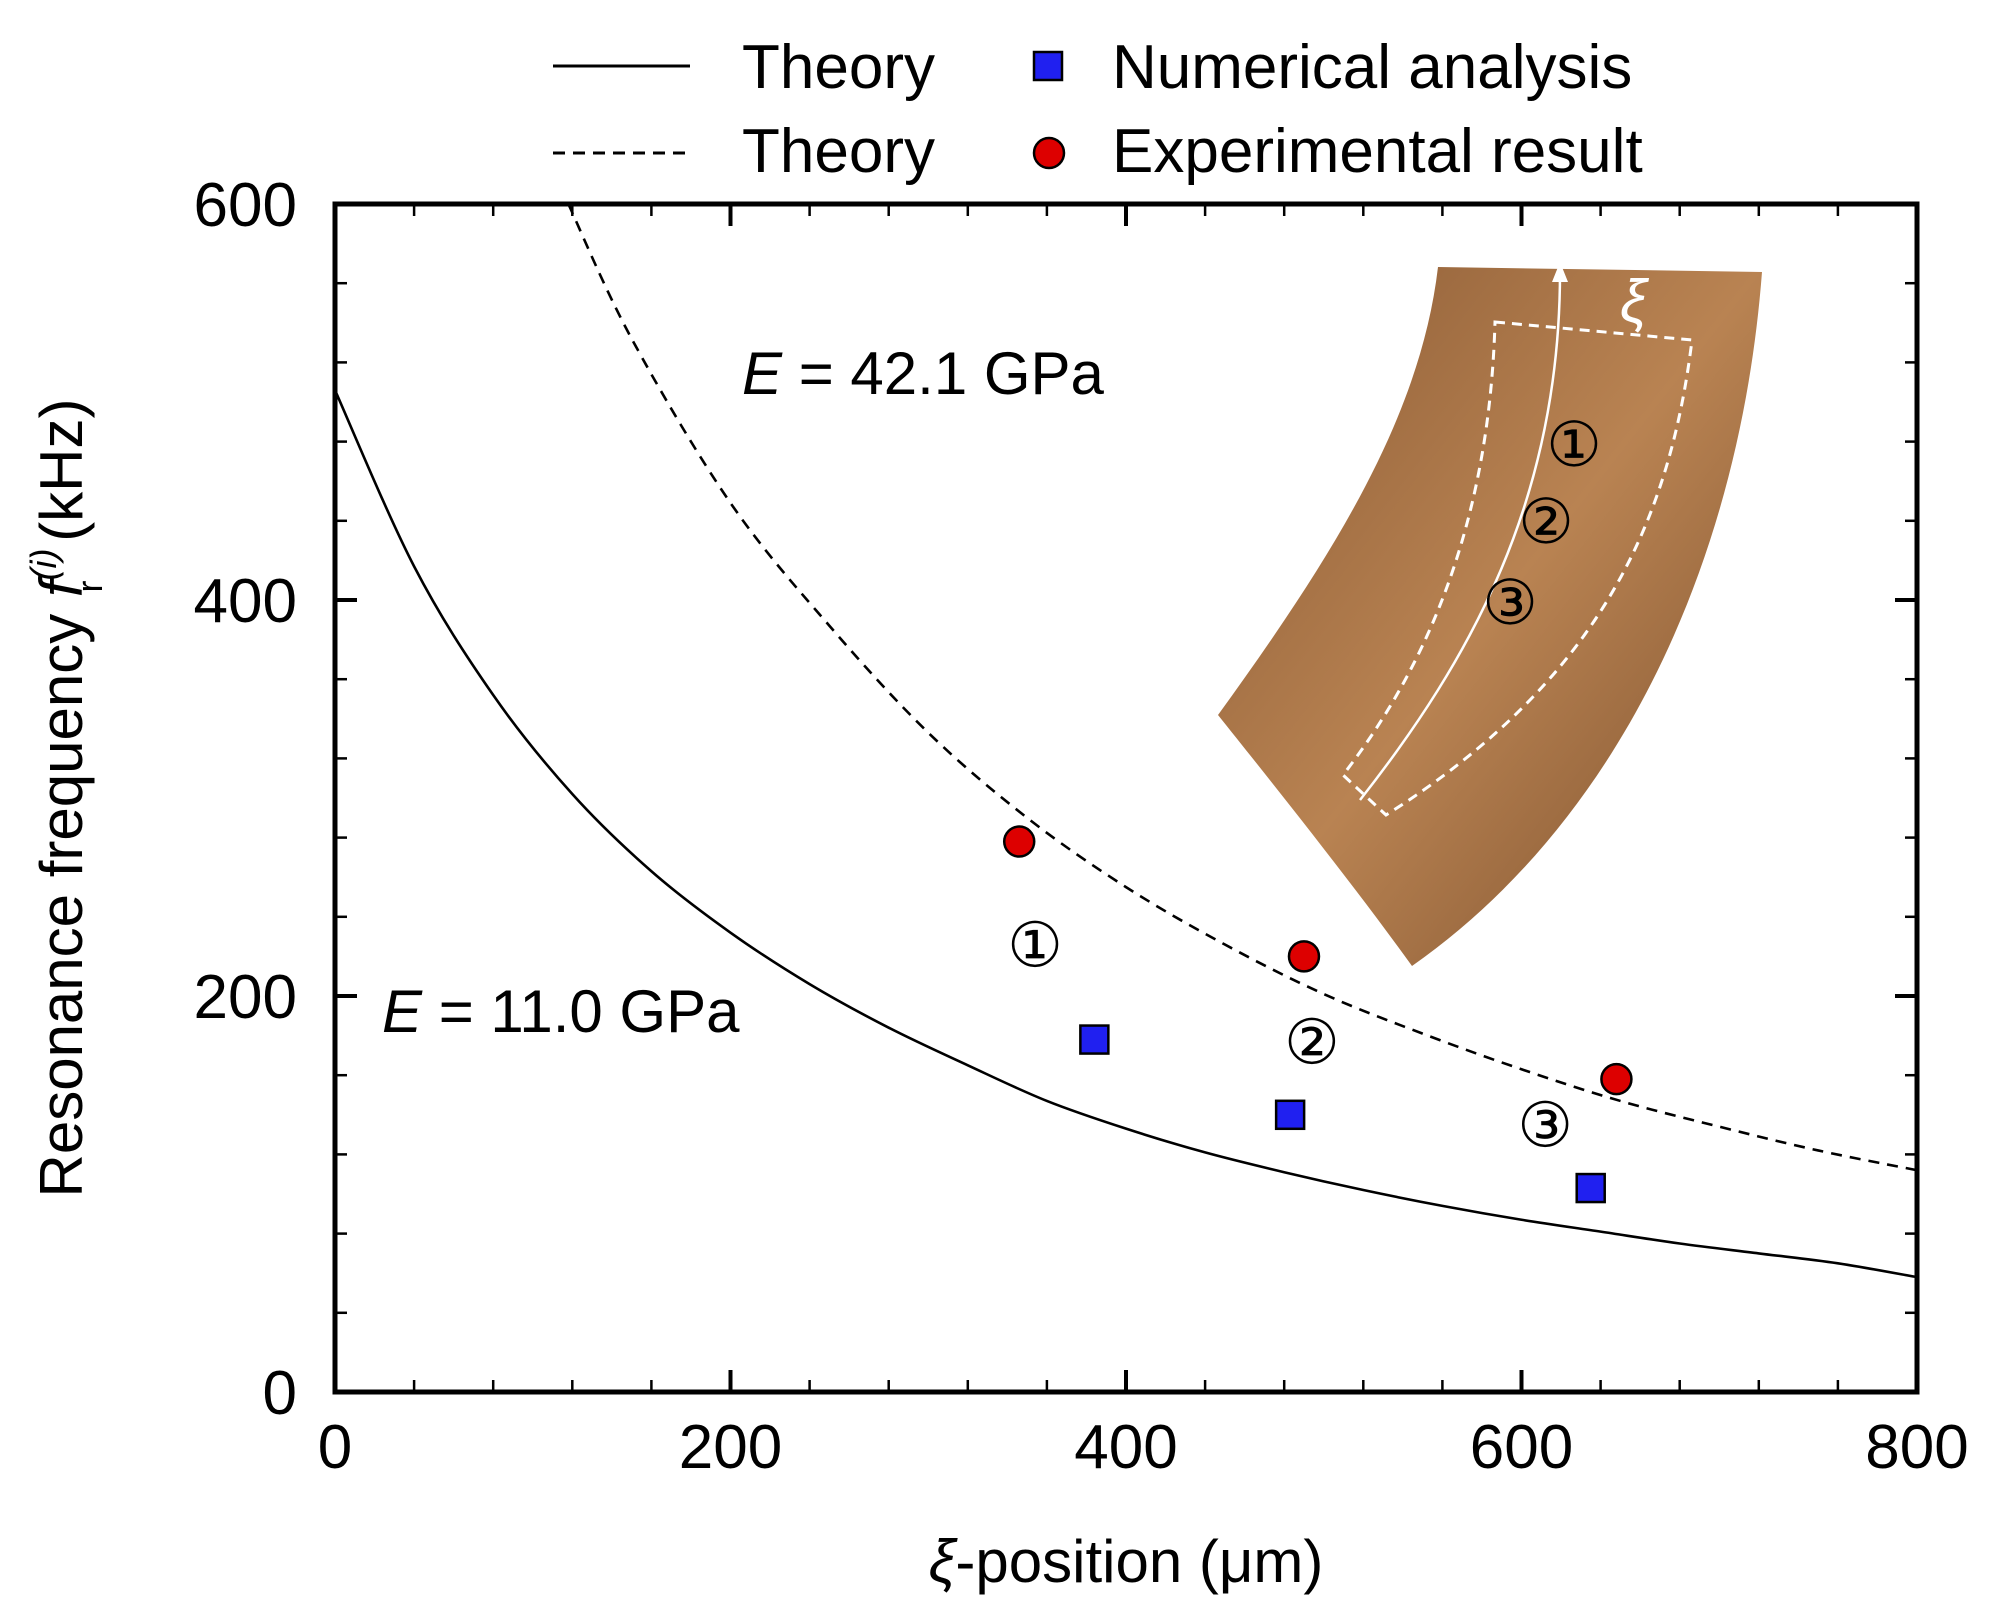 This screenshot has height=1608, width=1995. Describe the element at coordinates (43, 564) in the screenshot. I see `y-axis-superscript: (i)` at that location.